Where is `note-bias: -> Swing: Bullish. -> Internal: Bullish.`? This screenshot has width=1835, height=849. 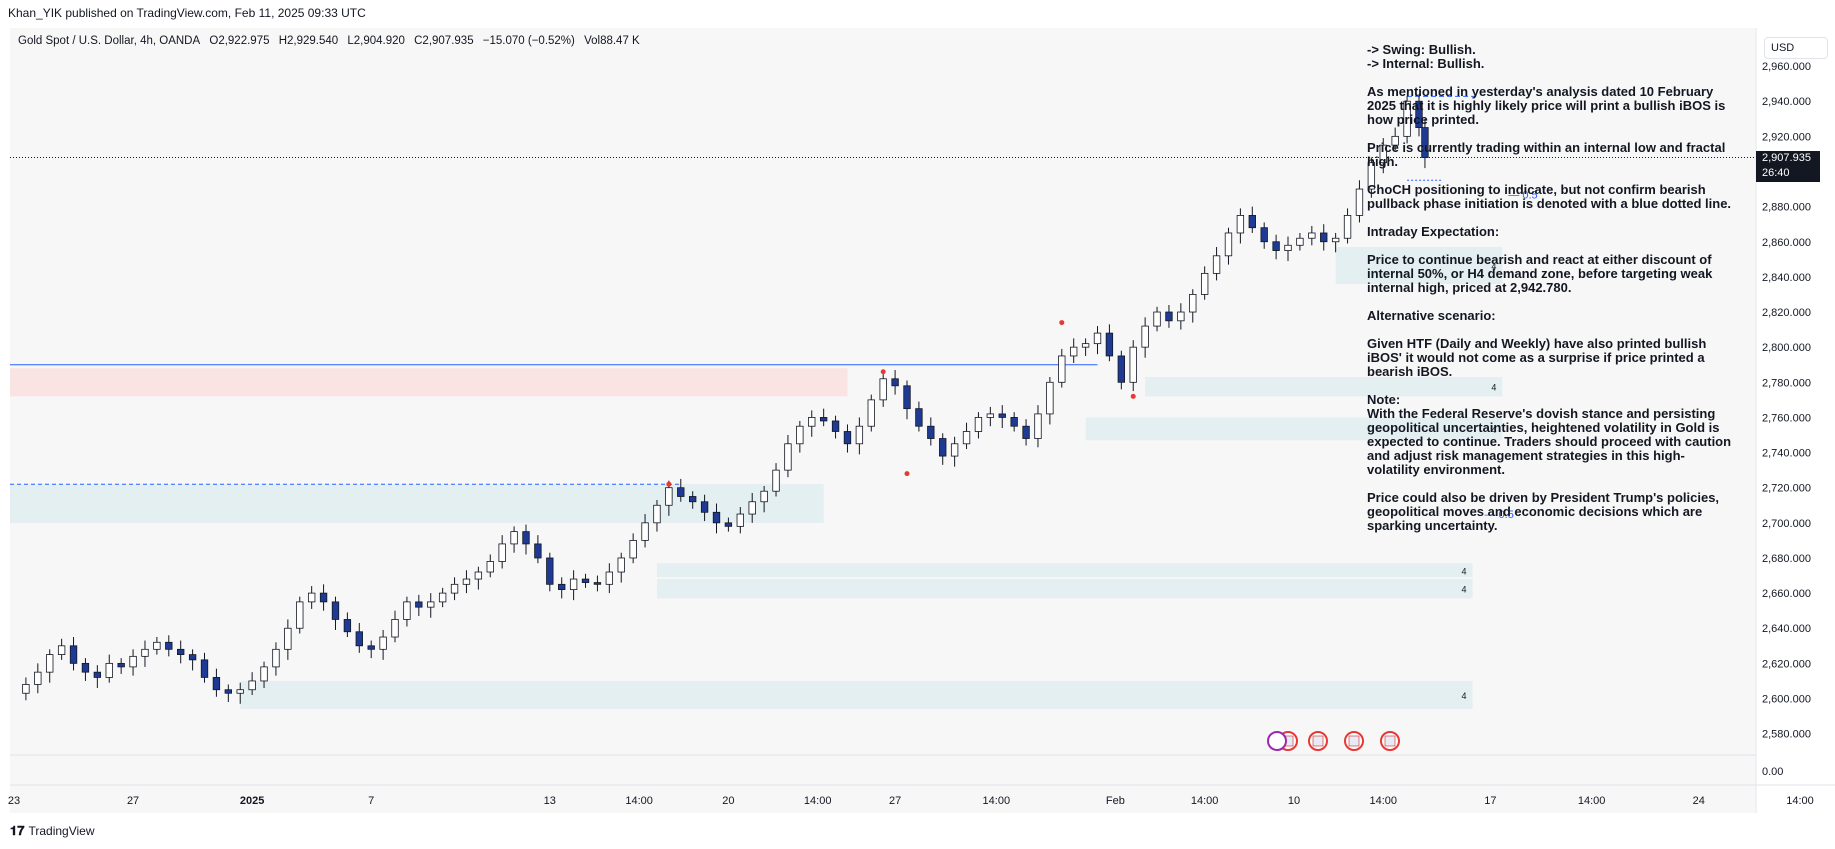
note-bias: -> Swing: Bullish. -> Internal: Bullish. is located at coordinates (1426, 56).